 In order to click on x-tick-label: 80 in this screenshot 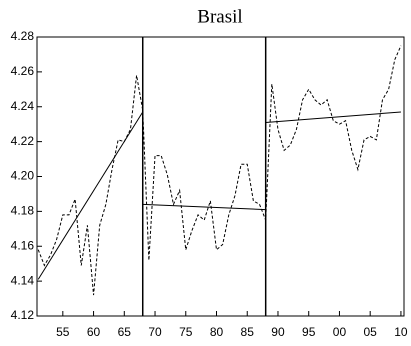, I will do `click(217, 332)`.